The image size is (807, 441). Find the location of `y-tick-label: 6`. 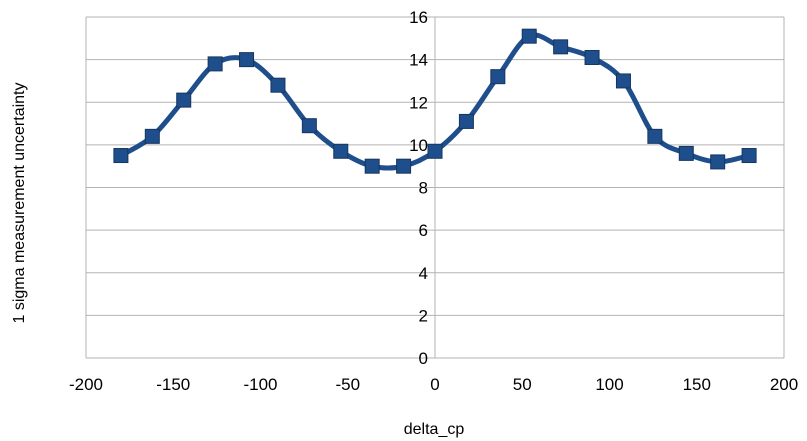

y-tick-label: 6 is located at coordinates (423, 230).